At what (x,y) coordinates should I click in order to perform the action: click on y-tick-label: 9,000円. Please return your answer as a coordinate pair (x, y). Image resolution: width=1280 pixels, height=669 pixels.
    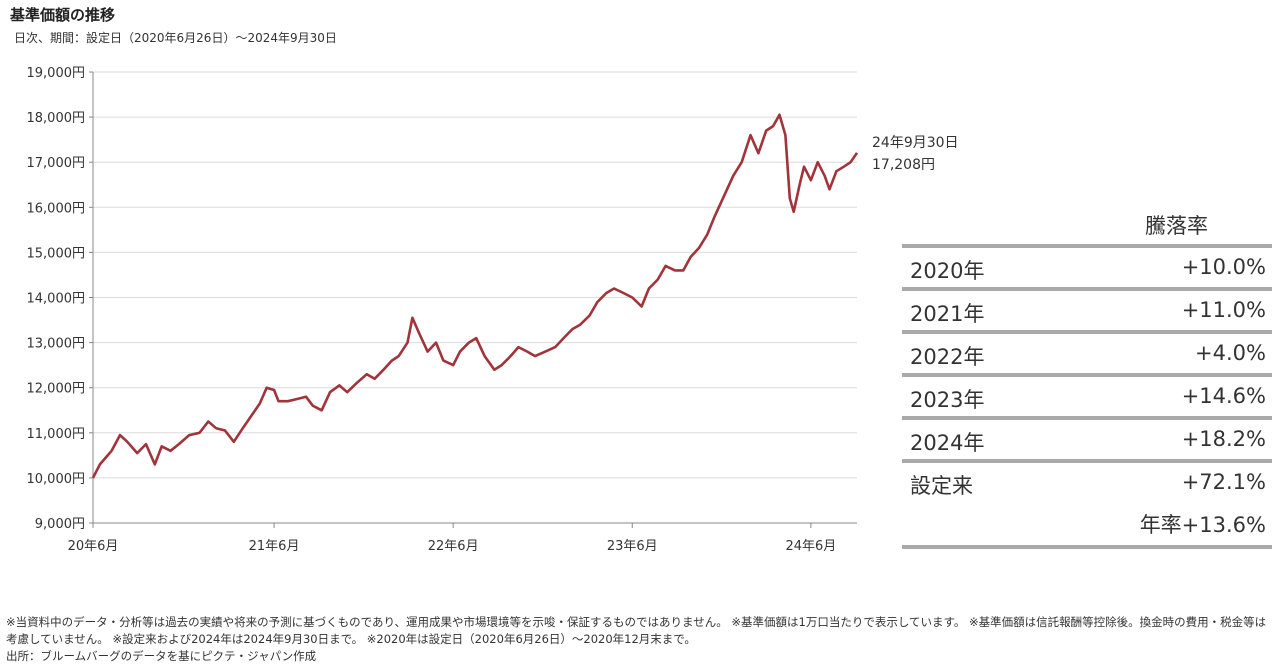
    Looking at the image, I should click on (60, 524).